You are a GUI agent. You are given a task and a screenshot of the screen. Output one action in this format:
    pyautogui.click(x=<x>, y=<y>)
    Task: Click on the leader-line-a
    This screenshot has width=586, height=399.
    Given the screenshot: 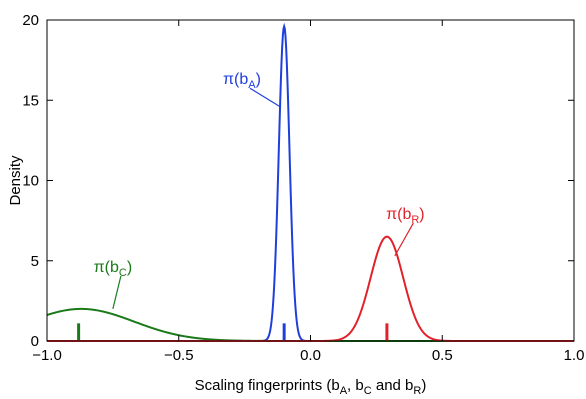 What is the action you would take?
    pyautogui.click(x=265, y=97)
    